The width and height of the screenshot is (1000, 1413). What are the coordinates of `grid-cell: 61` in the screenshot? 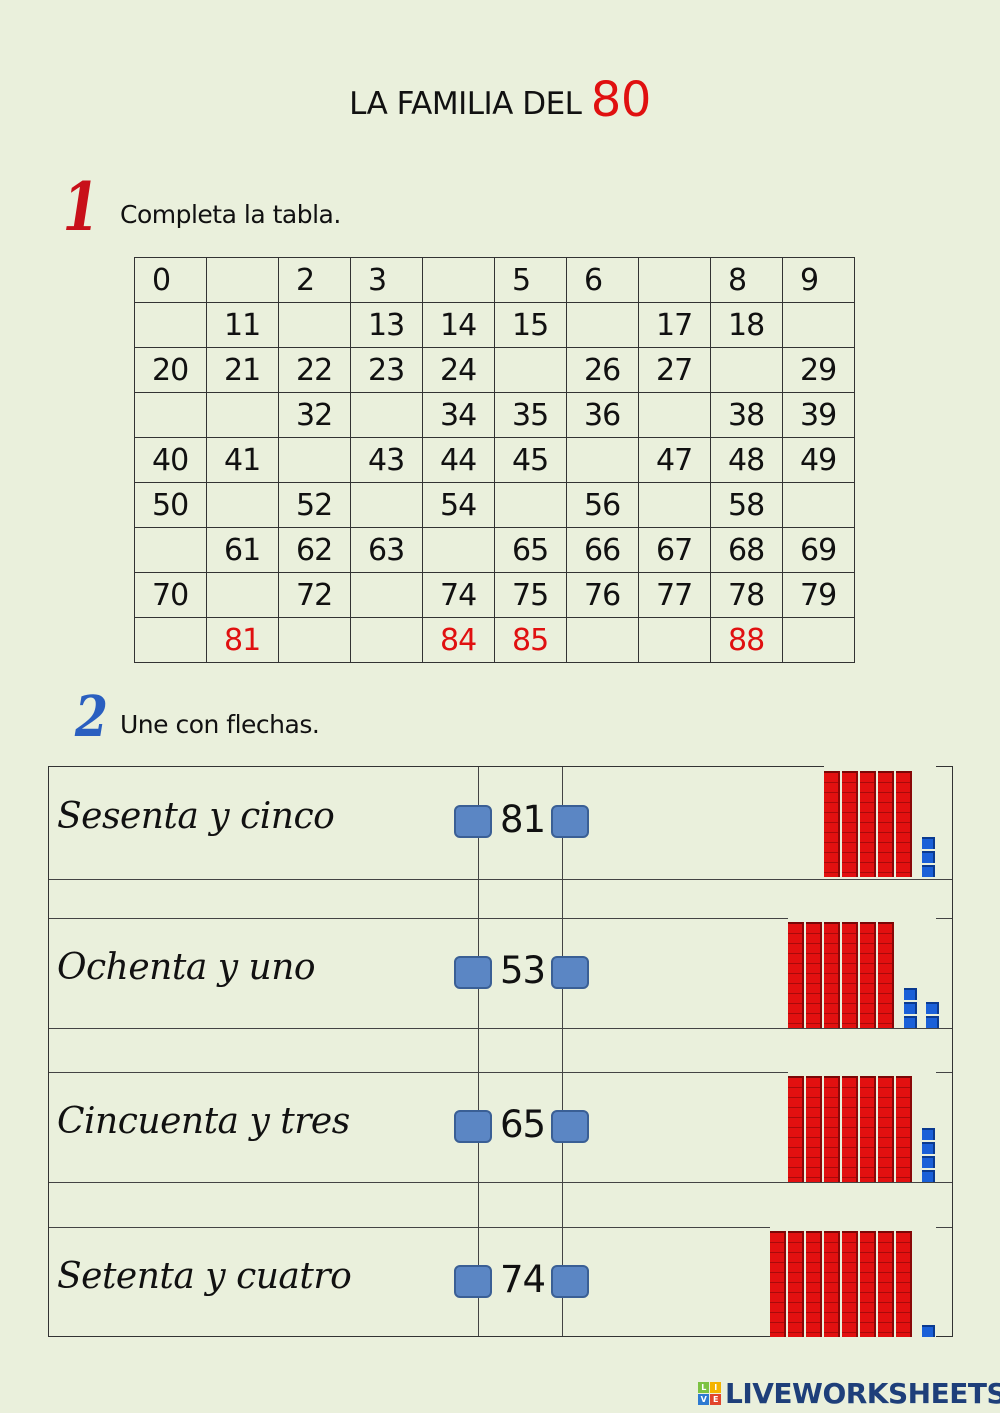 It's located at (242, 550).